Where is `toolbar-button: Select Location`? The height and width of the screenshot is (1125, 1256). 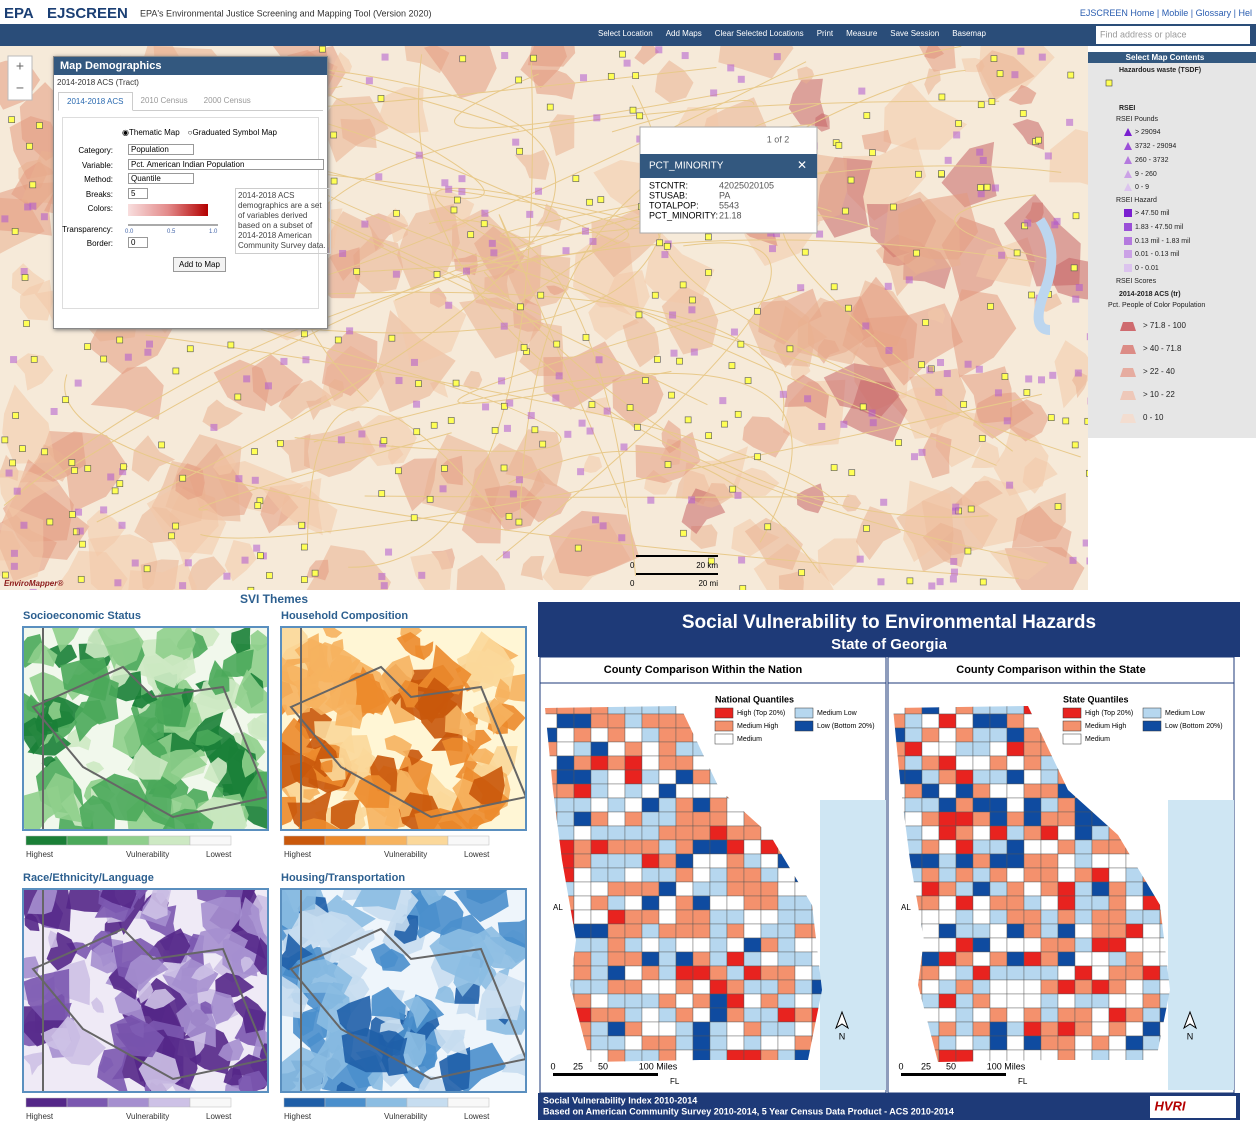 toolbar-button: Select Location is located at coordinates (625, 33).